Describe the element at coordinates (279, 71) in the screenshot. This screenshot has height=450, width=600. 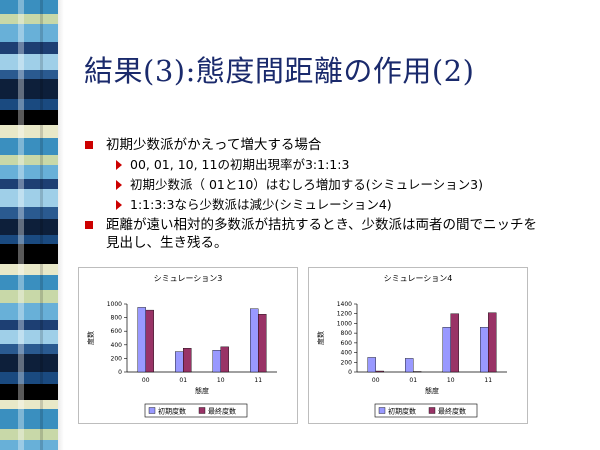
I see `slide-title: 結果(3):態度間距離の作用(2)` at that location.